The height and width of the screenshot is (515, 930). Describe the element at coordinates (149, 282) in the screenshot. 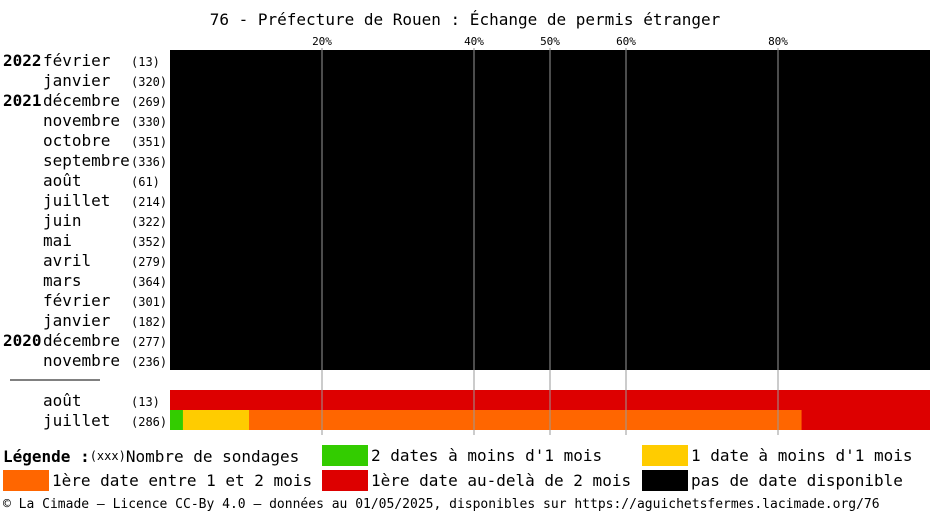

I see `row-count-label: (364)` at that location.